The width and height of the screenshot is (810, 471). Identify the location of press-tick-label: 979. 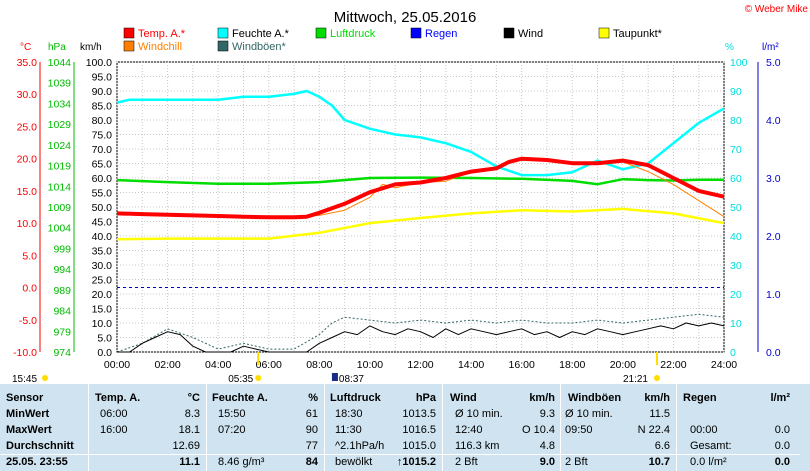
(62, 332).